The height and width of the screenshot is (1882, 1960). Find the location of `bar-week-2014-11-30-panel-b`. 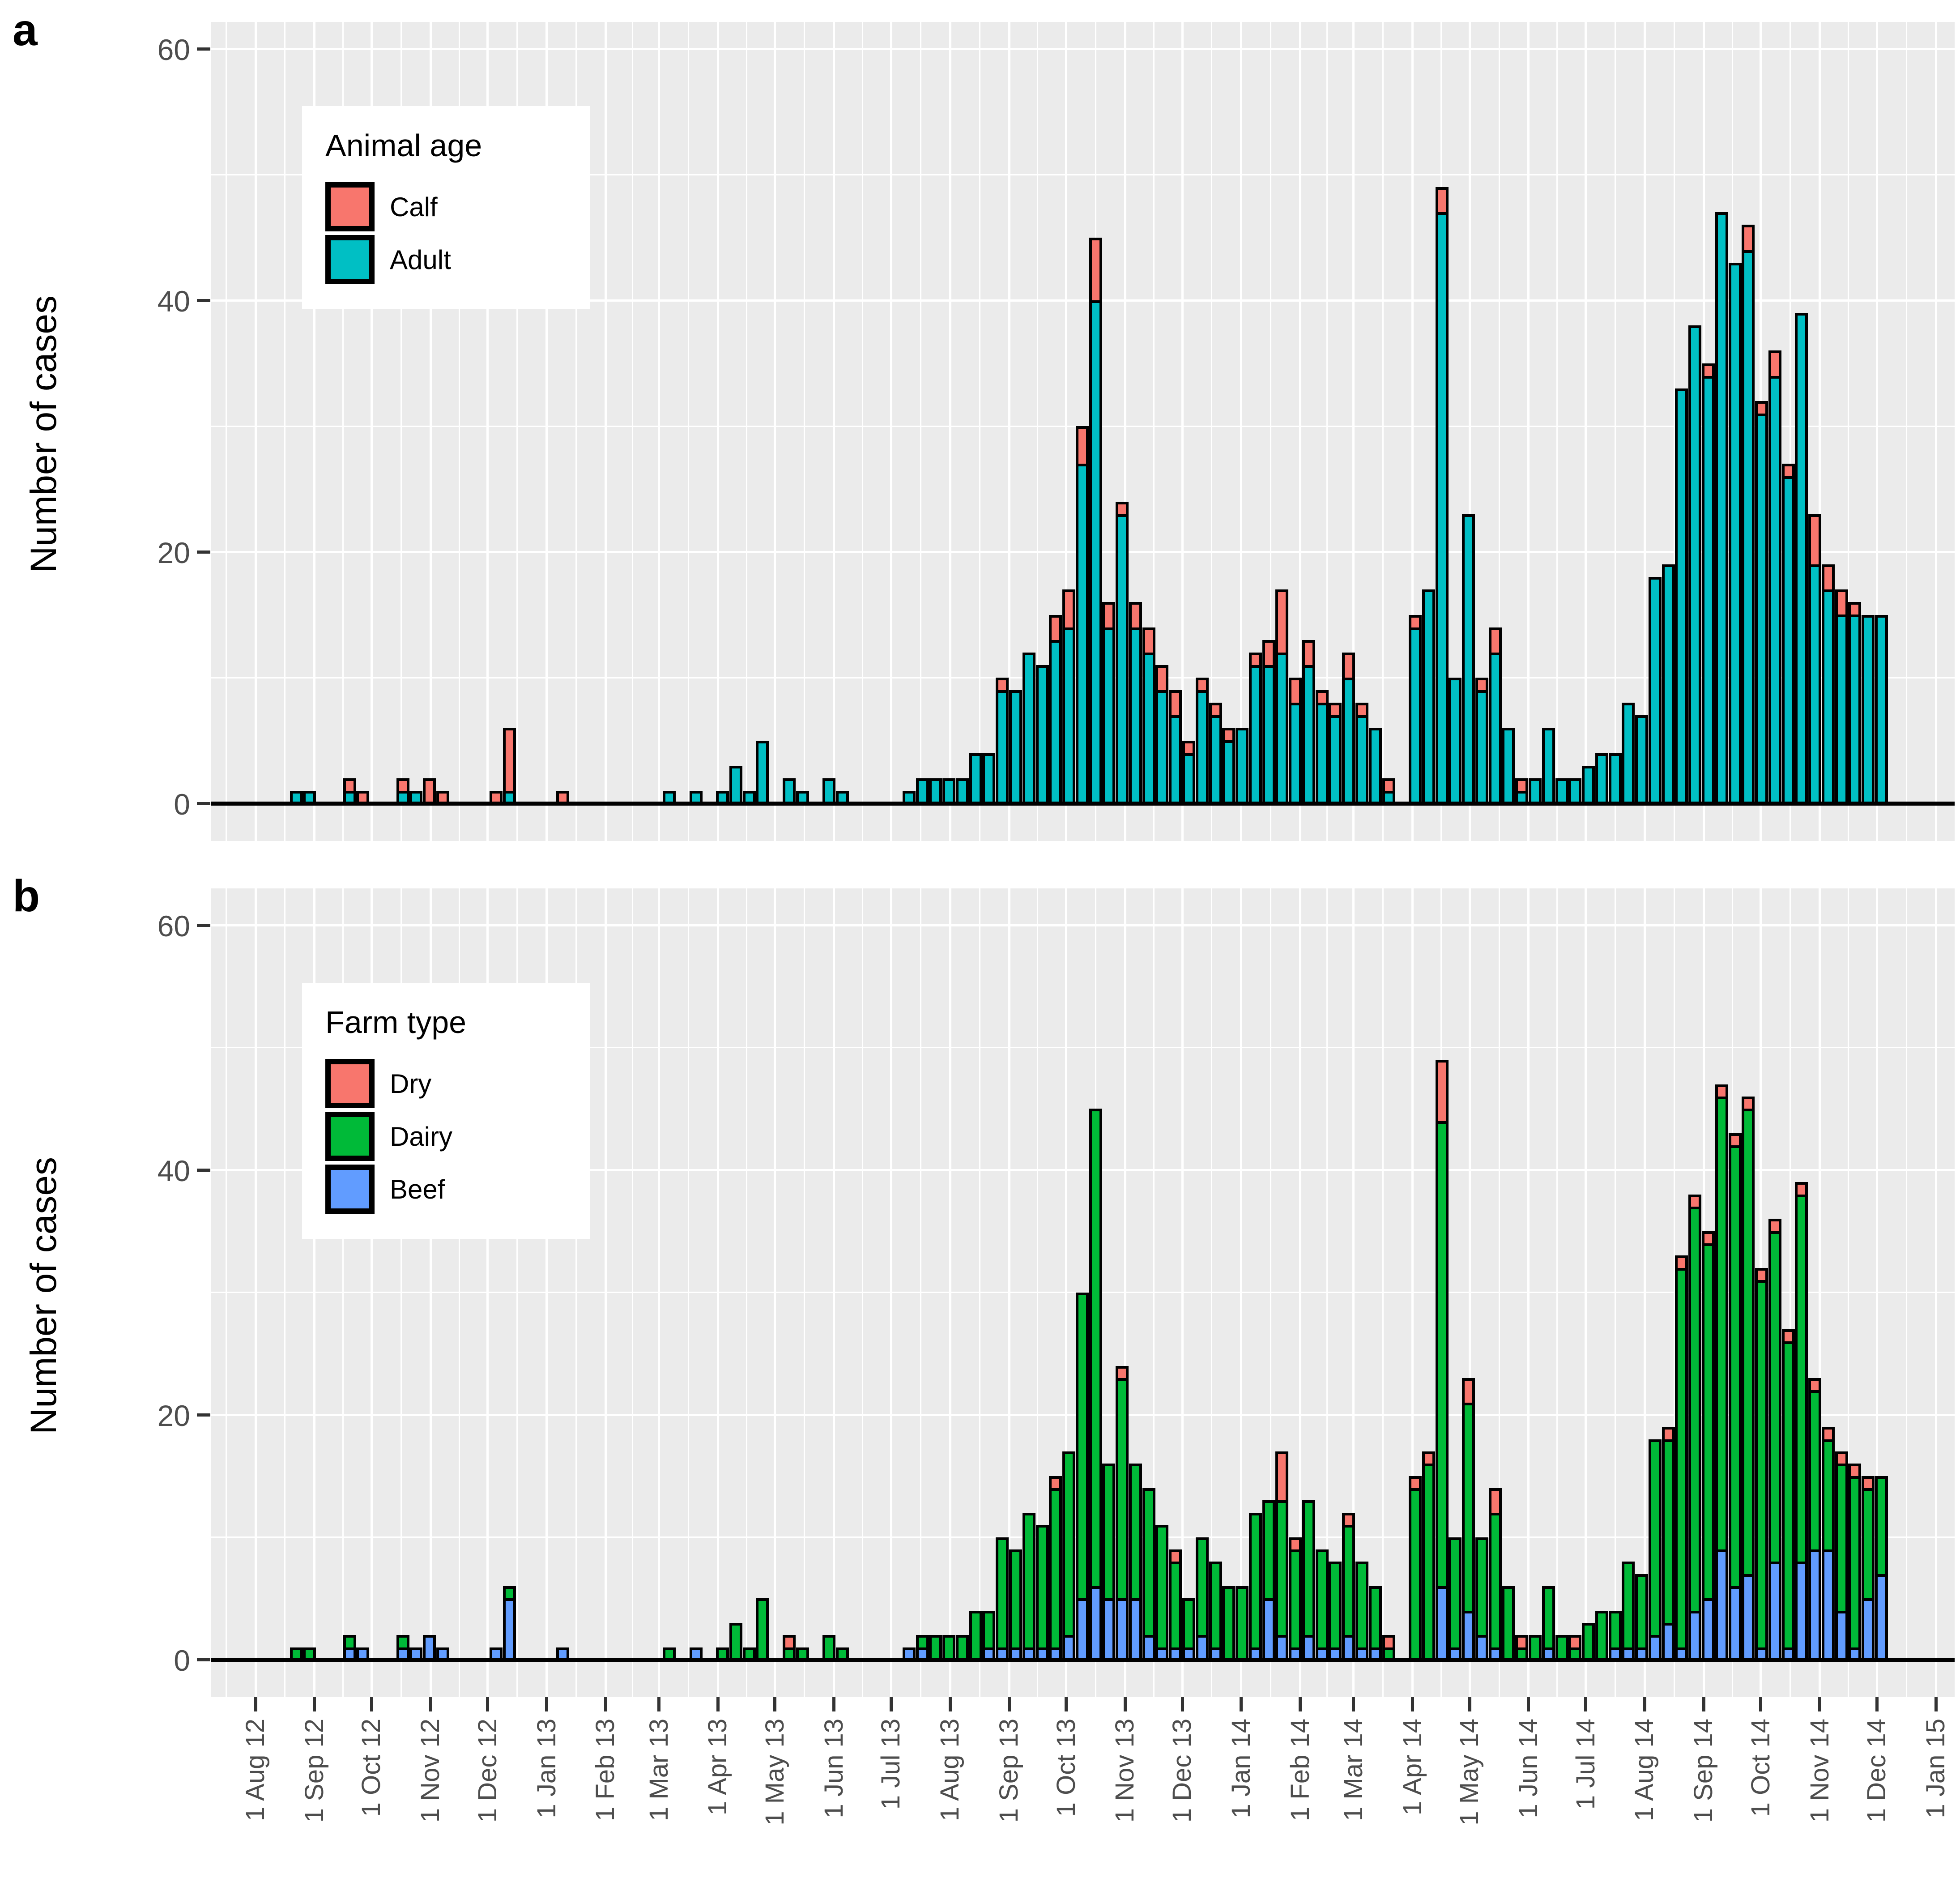

bar-week-2014-11-30-panel-b is located at coordinates (1881, 1568).